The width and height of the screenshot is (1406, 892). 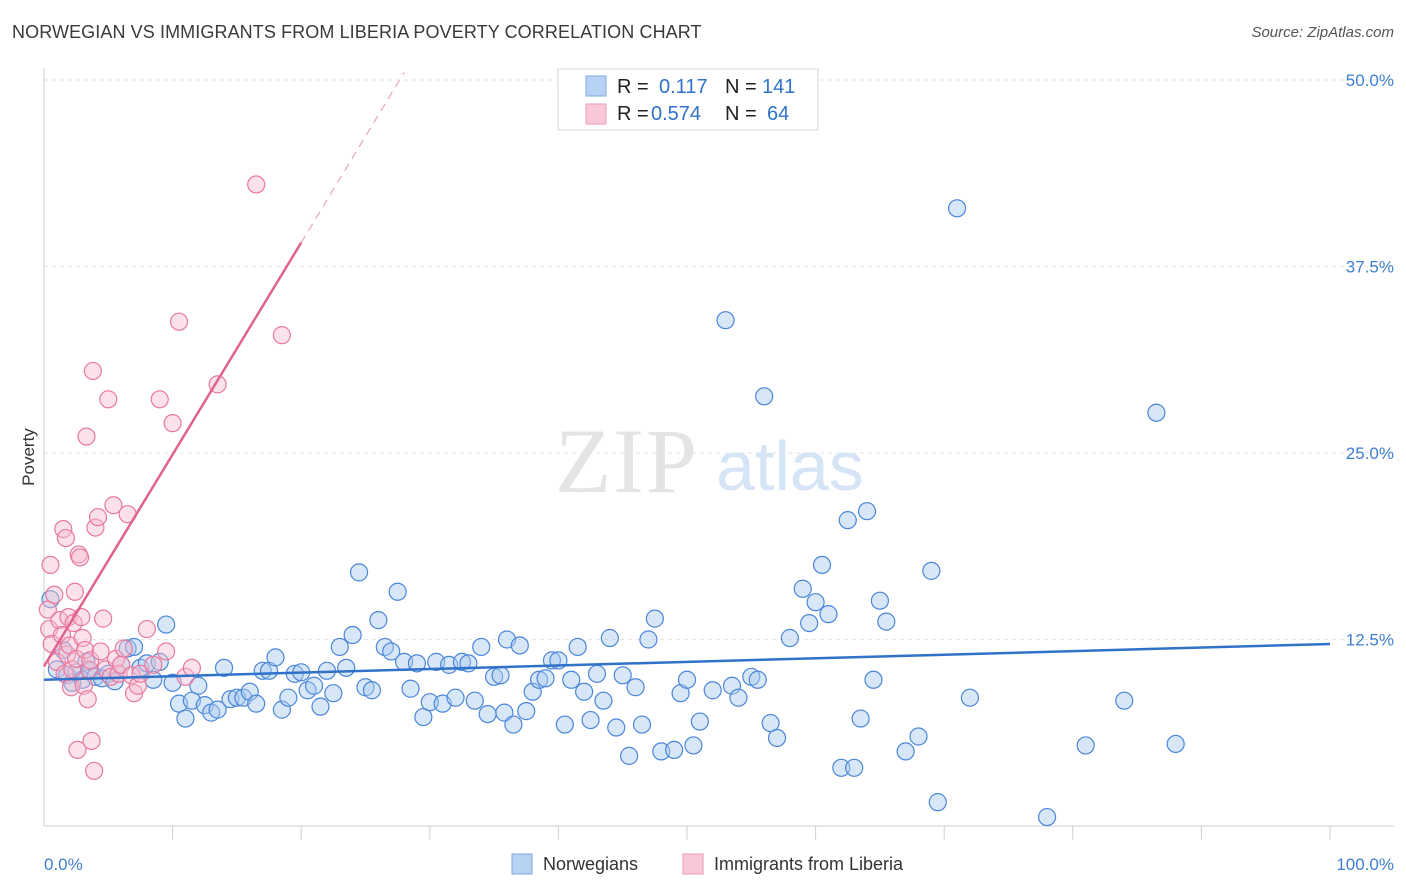 What do you see at coordinates (741, 114) in the screenshot?
I see `legend-n-label-2: N =` at bounding box center [741, 114].